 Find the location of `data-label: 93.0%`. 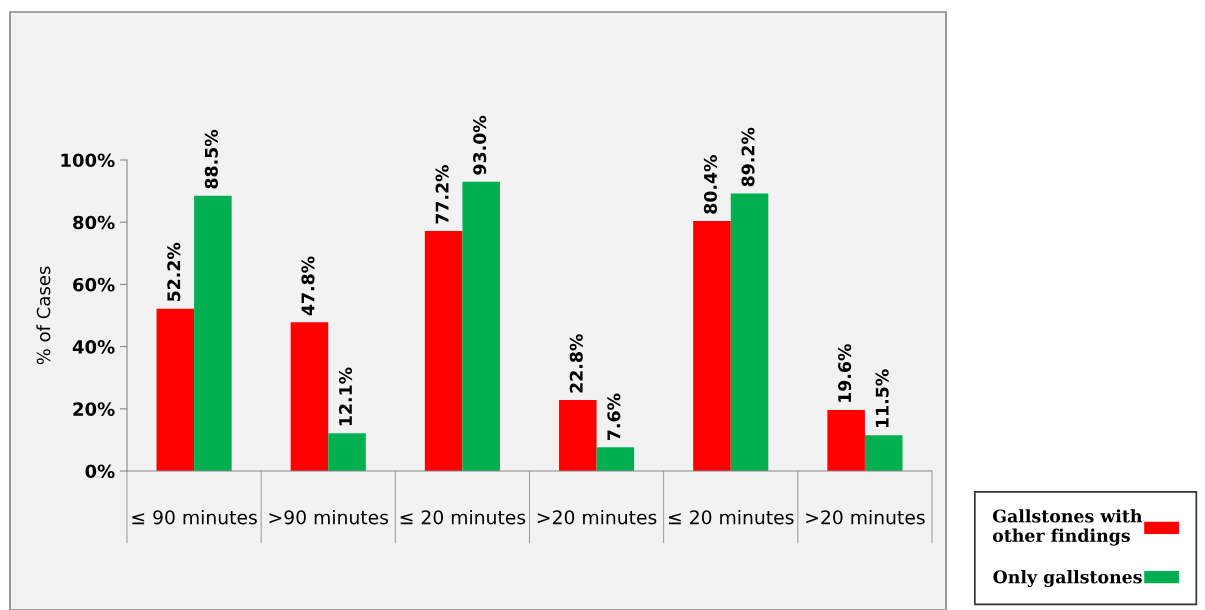

data-label: 93.0% is located at coordinates (480, 145).